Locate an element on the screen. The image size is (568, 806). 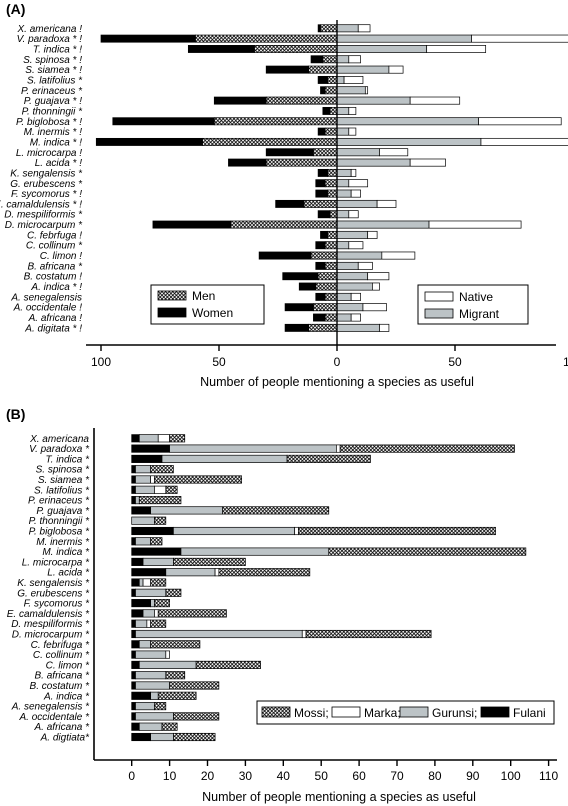
legend-mossi-swatch is located at coordinates (276, 712).